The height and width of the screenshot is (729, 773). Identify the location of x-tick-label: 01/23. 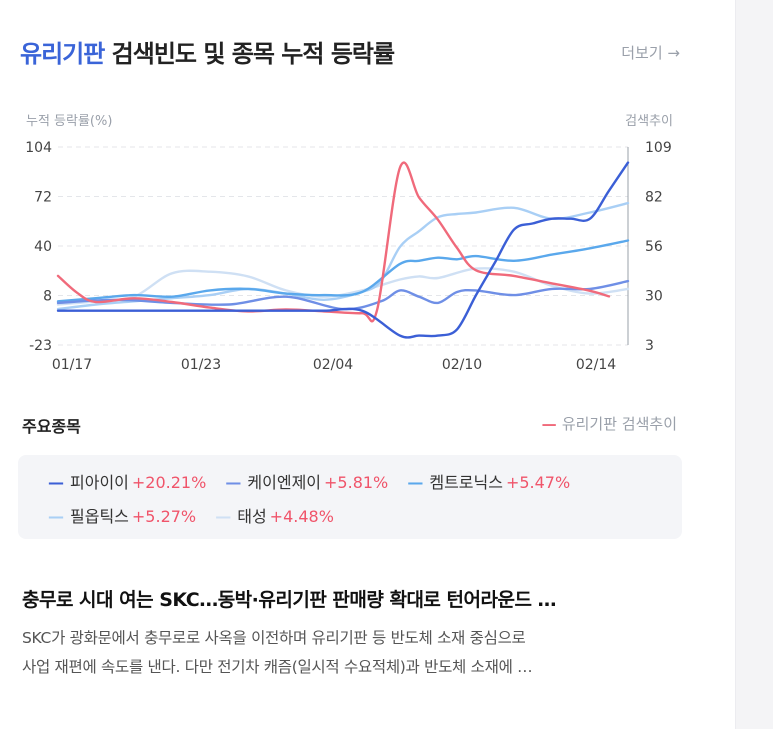
(201, 365).